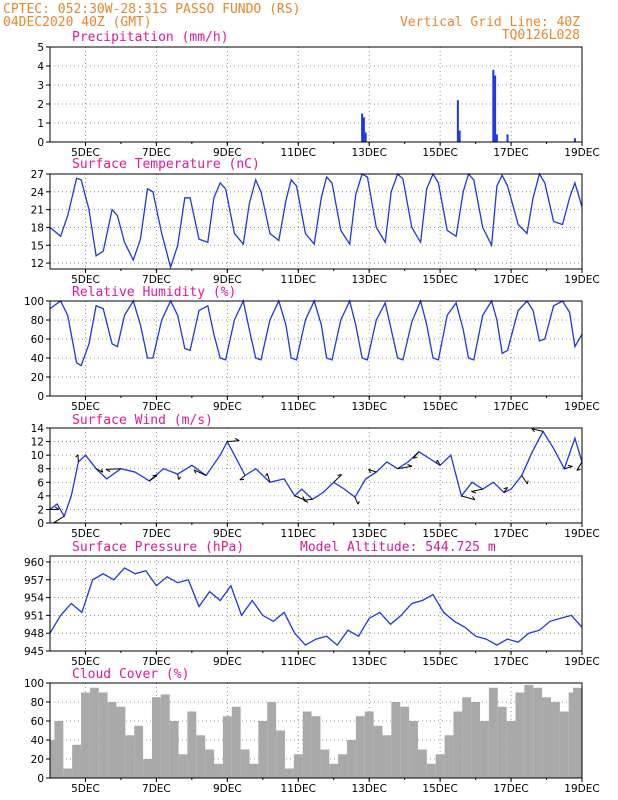 The height and width of the screenshot is (800, 618). I want to click on y-tick-label: 948, so click(34, 634).